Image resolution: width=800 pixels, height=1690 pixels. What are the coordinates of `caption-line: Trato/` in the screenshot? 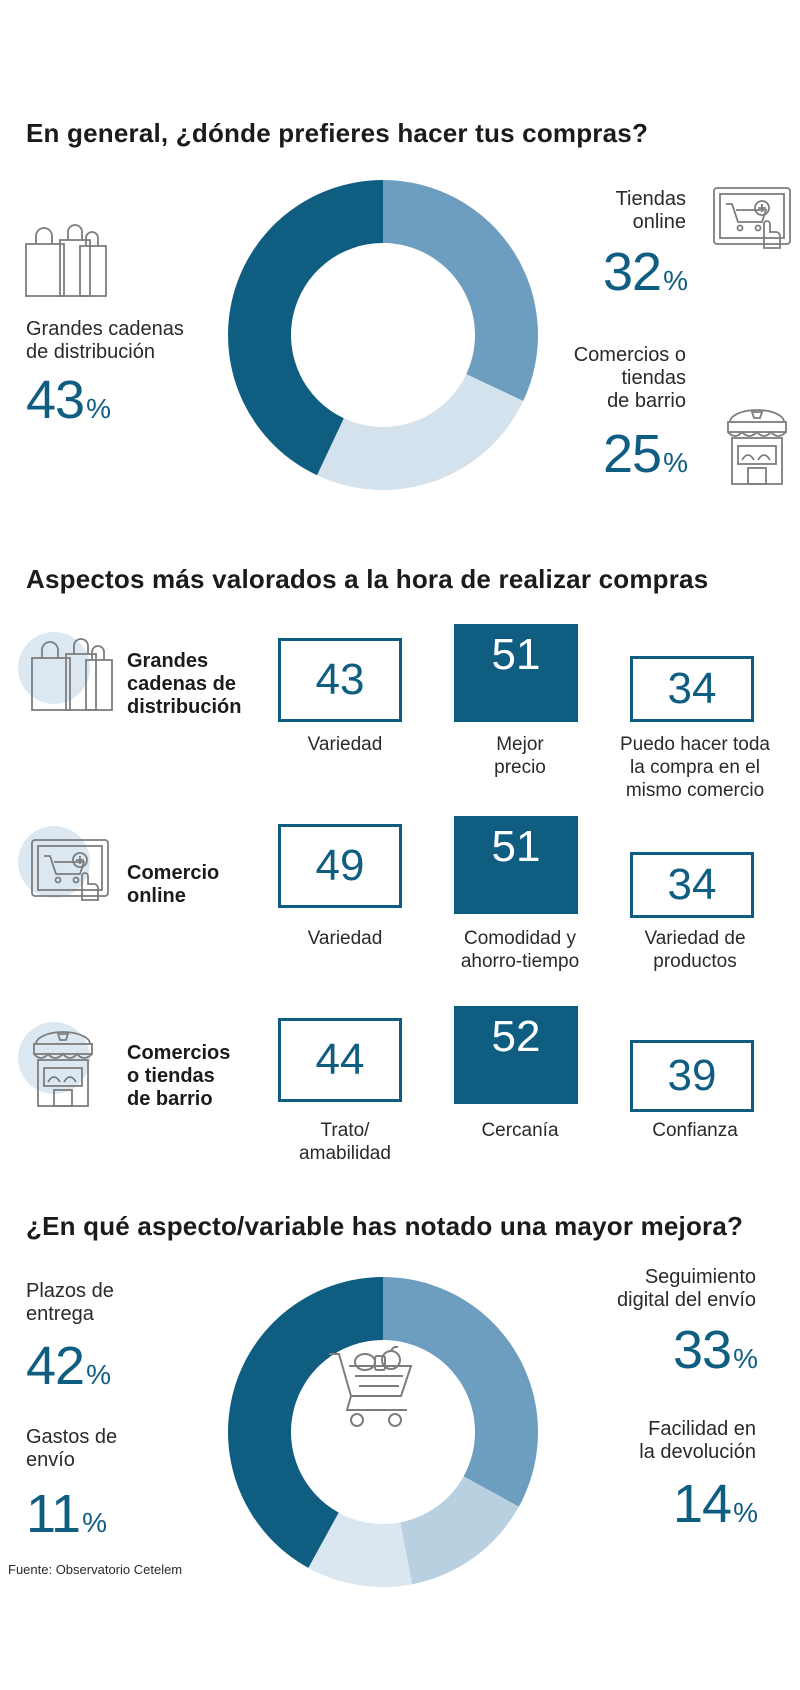 It's located at (345, 1130).